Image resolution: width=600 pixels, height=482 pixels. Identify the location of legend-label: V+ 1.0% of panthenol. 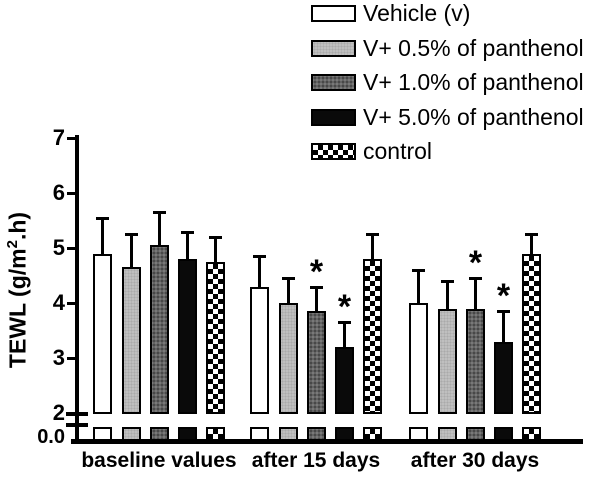
(473, 82).